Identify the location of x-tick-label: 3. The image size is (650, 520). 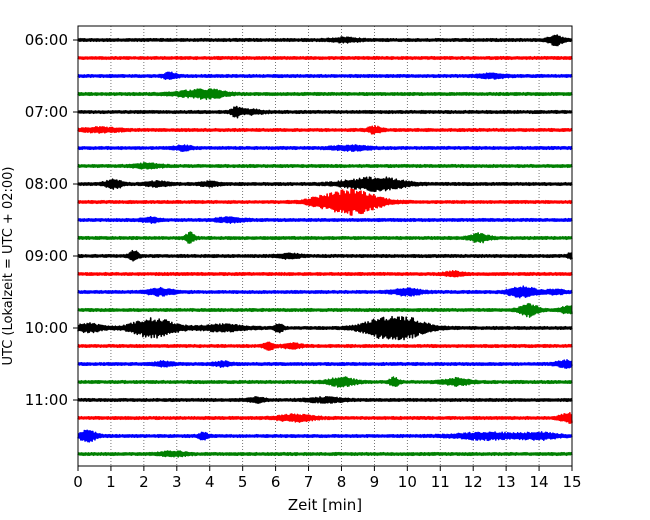
(177, 482).